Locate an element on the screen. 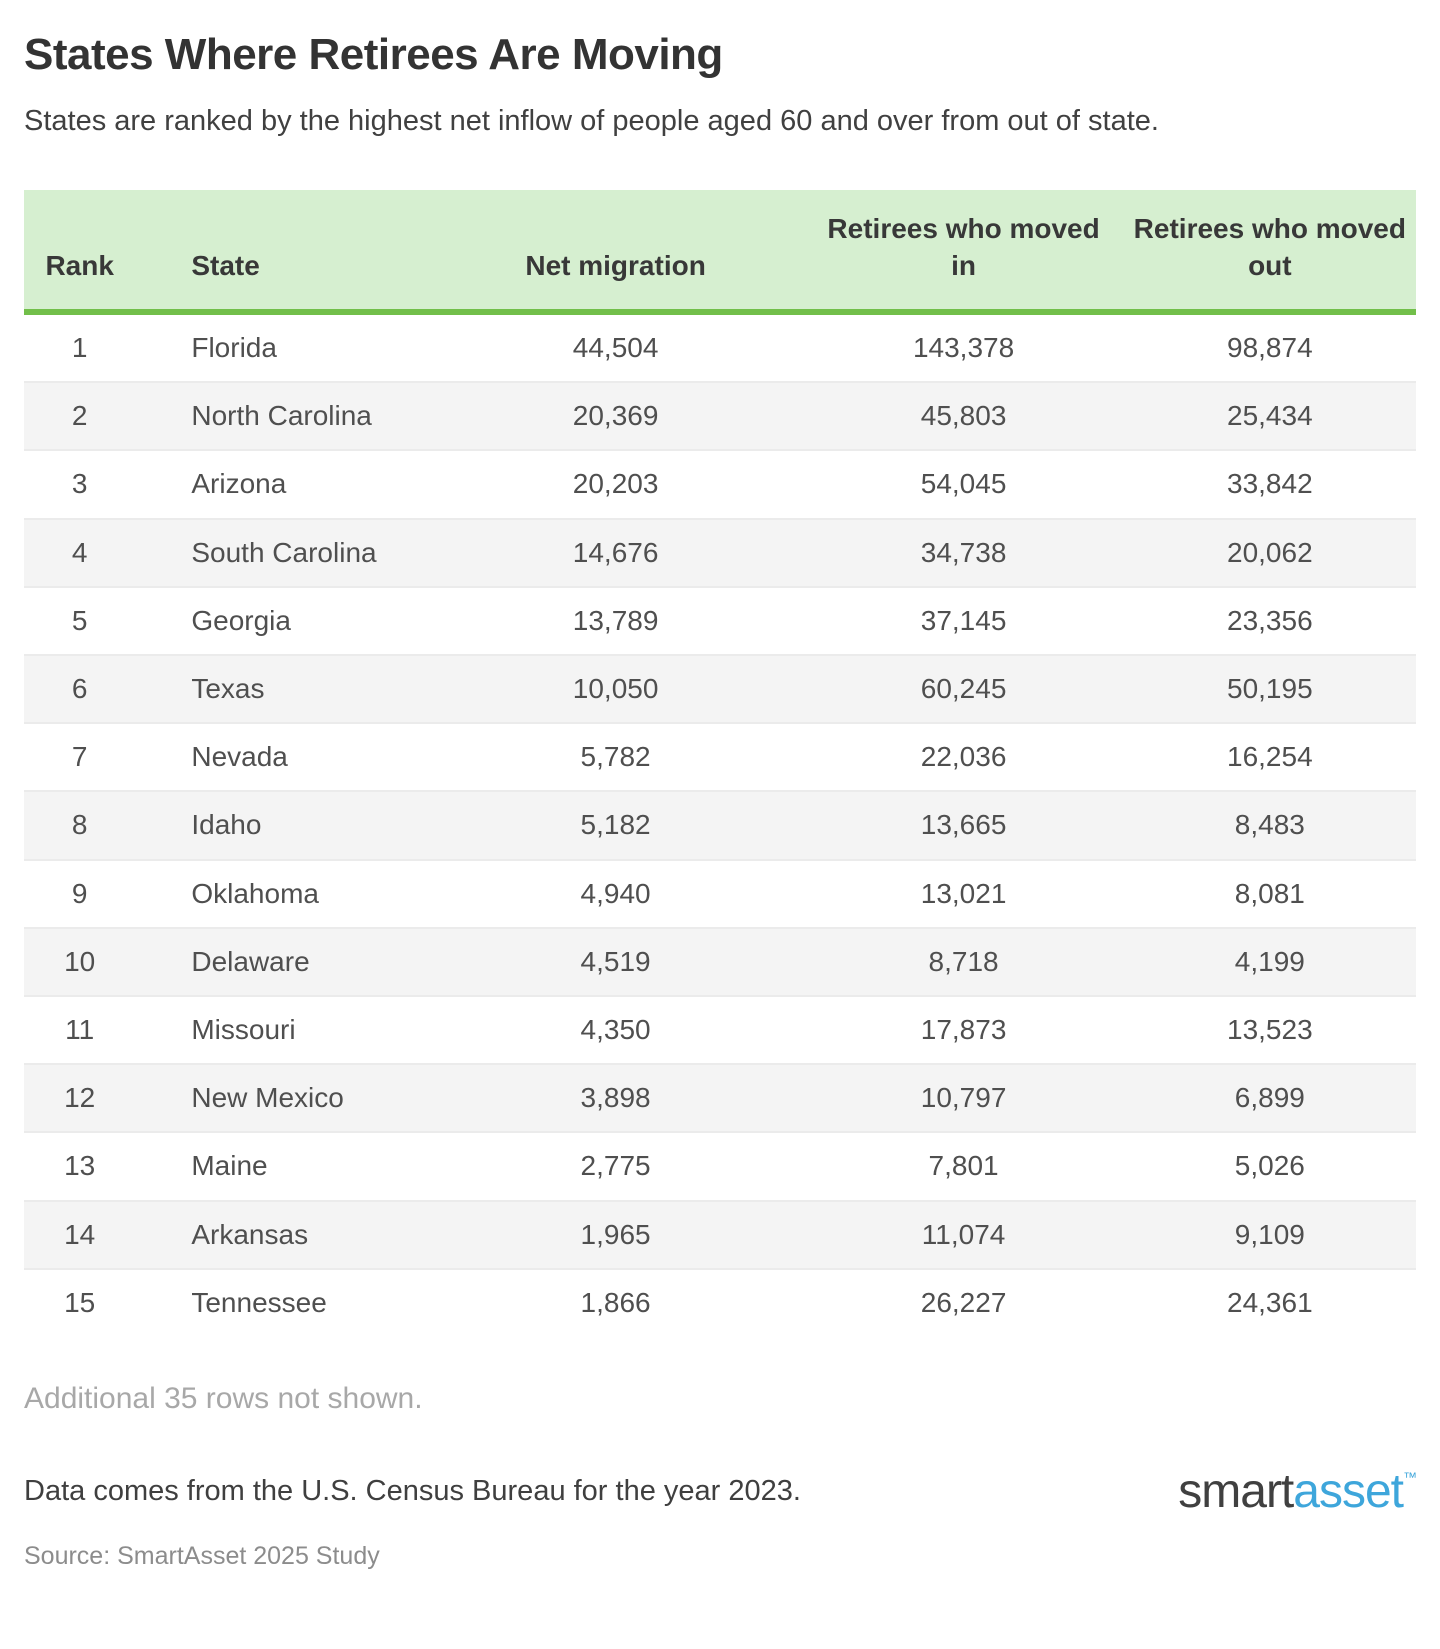 This screenshot has width=1440, height=1649. moved-in-cell: 13,665 is located at coordinates (963, 825).